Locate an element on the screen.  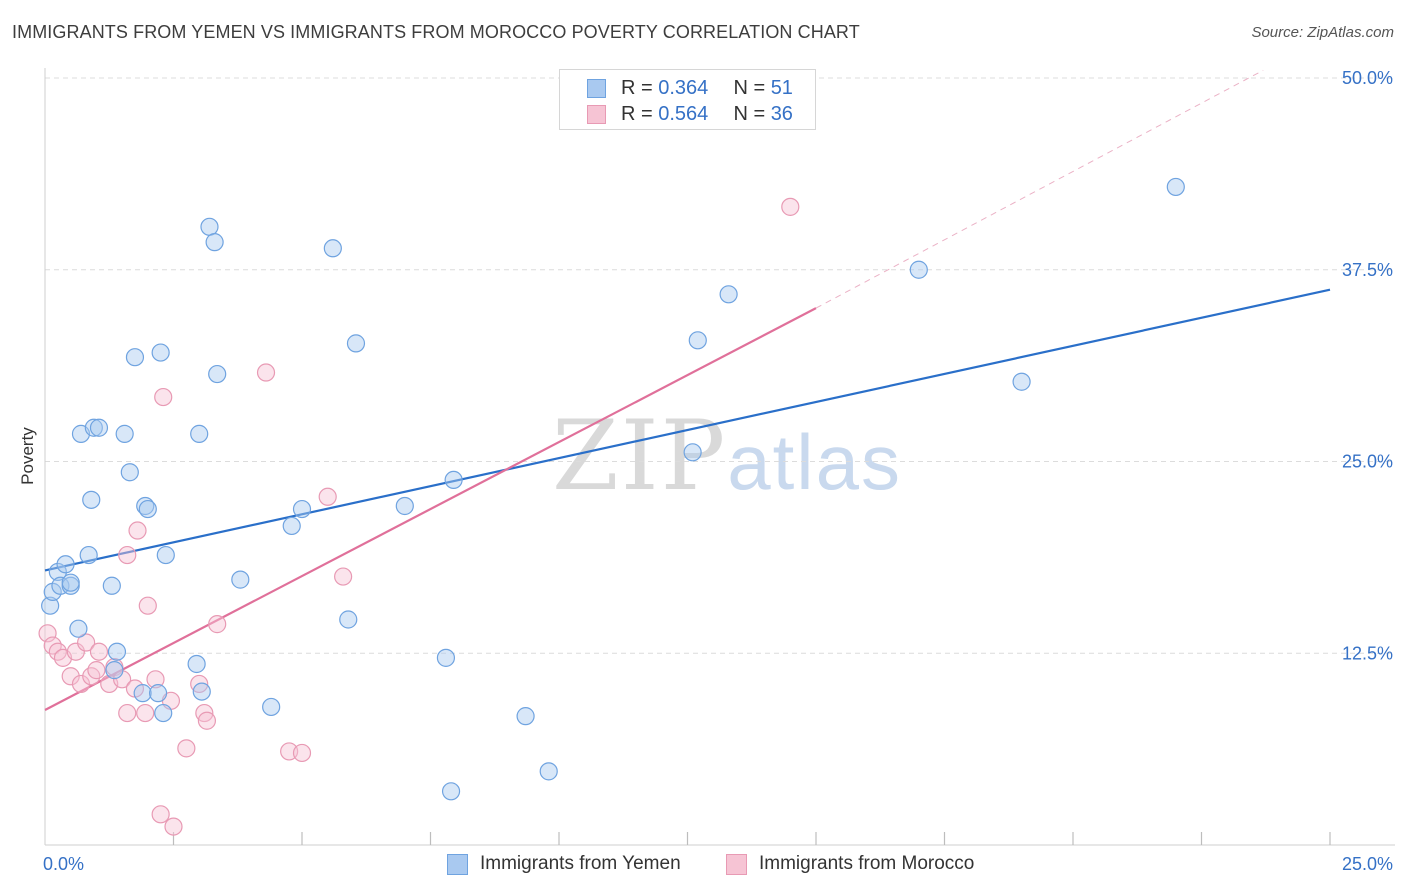
bottom-legend-swatch-yemen is located at coordinates (457, 864).